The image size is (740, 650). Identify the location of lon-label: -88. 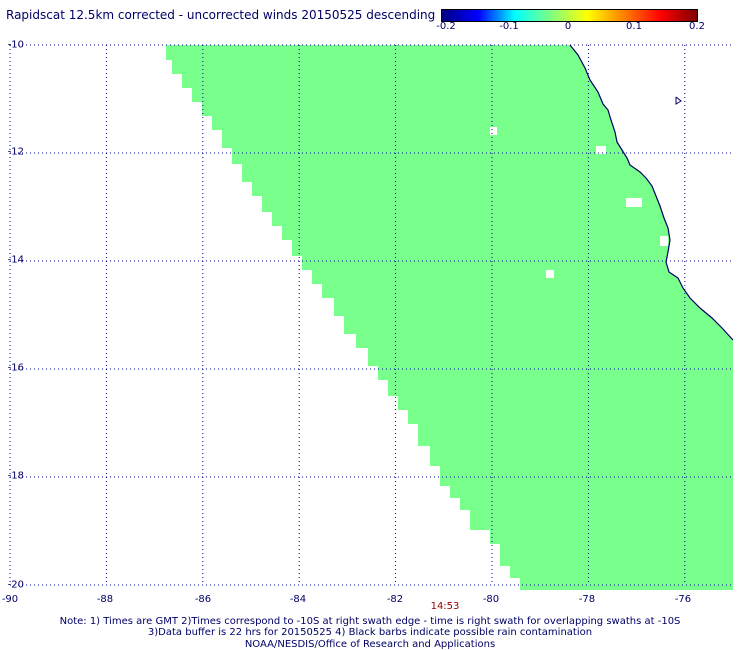
(105, 599).